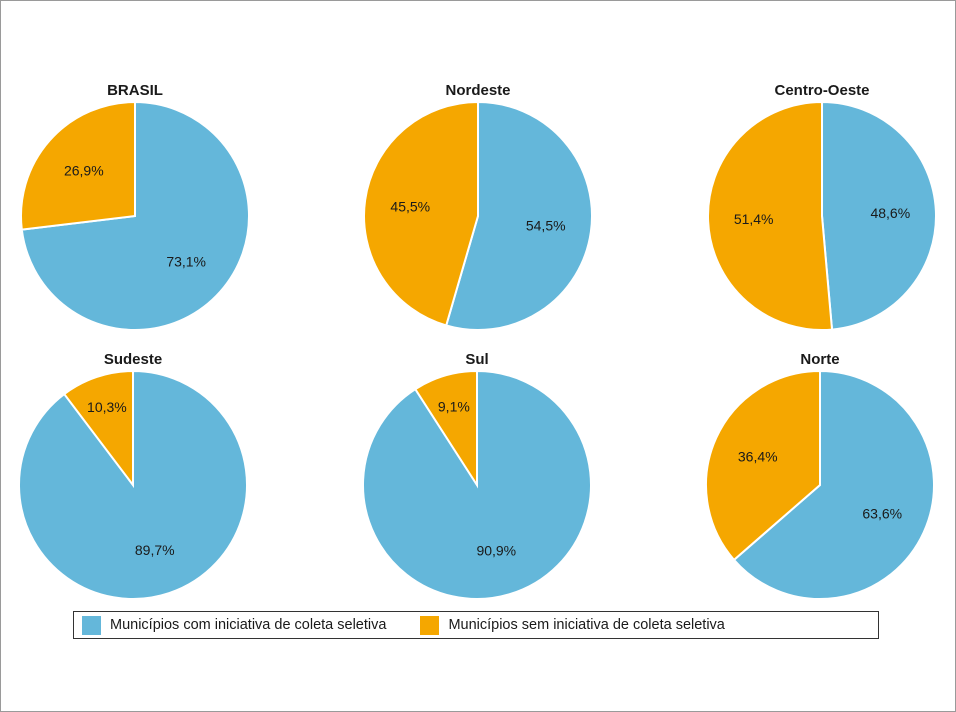  Describe the element at coordinates (546, 226) in the screenshot. I see `pie-data-label: 54,5%` at that location.